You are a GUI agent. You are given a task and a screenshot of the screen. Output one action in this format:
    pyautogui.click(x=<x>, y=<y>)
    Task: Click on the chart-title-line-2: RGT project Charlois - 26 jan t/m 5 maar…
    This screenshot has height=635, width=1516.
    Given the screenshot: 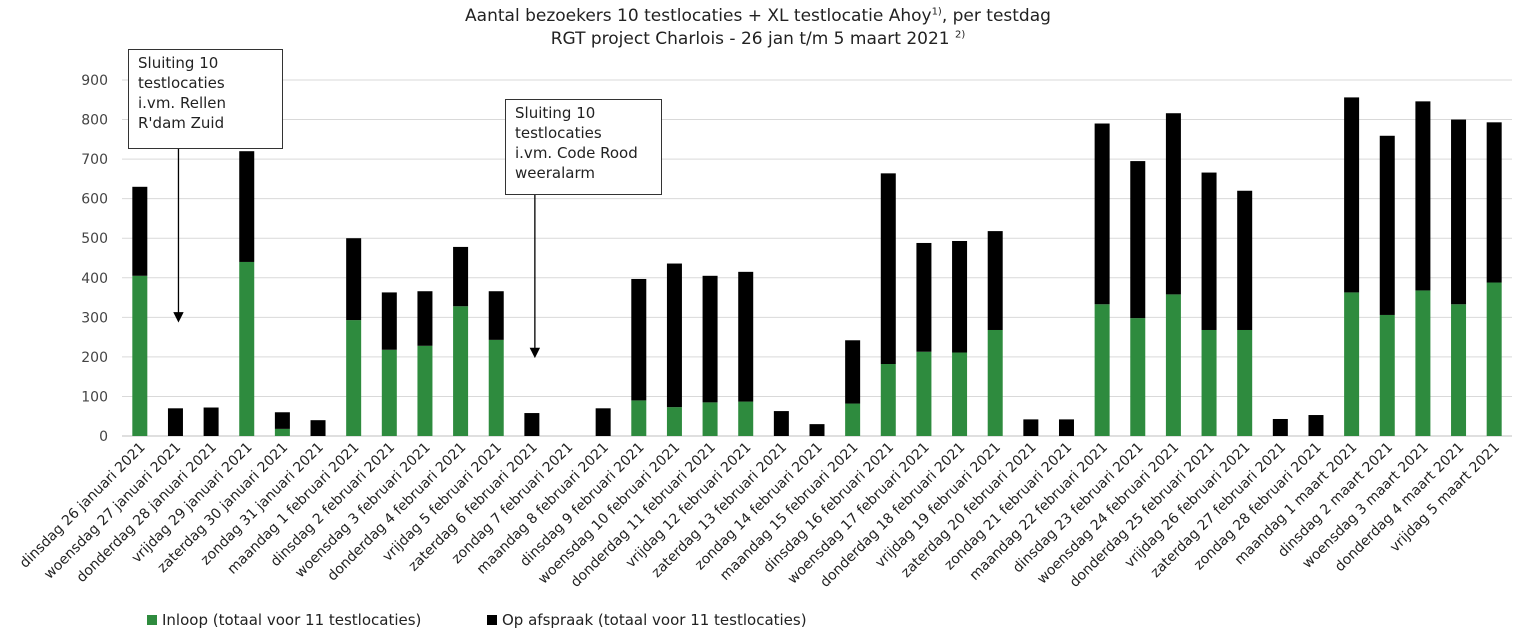 What is the action you would take?
    pyautogui.click(x=758, y=39)
    